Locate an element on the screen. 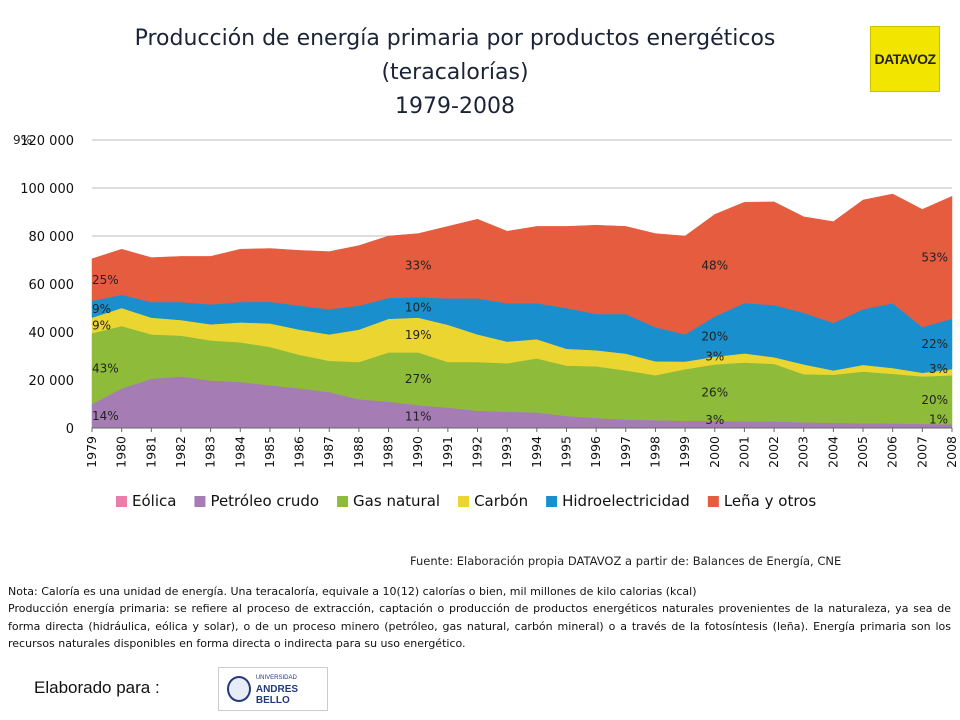  legend-label: Leña y otros is located at coordinates (770, 501).